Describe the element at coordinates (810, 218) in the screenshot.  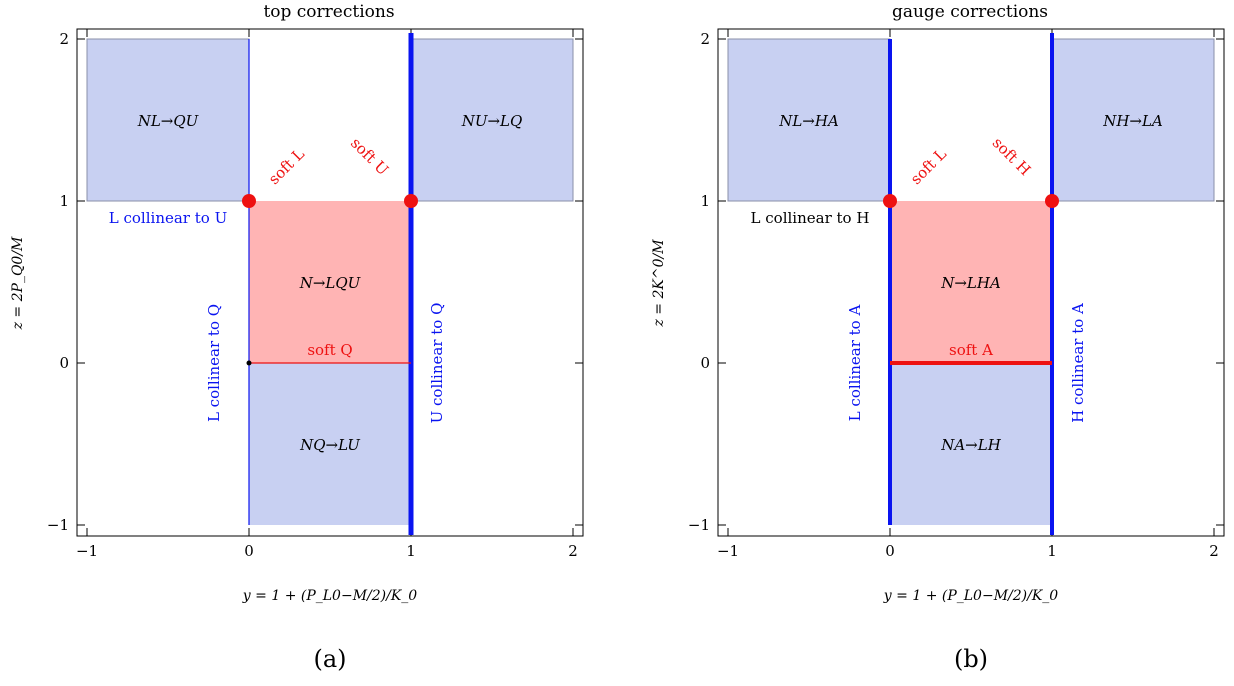
I see `collinear-top-label: L collinear to H` at that location.